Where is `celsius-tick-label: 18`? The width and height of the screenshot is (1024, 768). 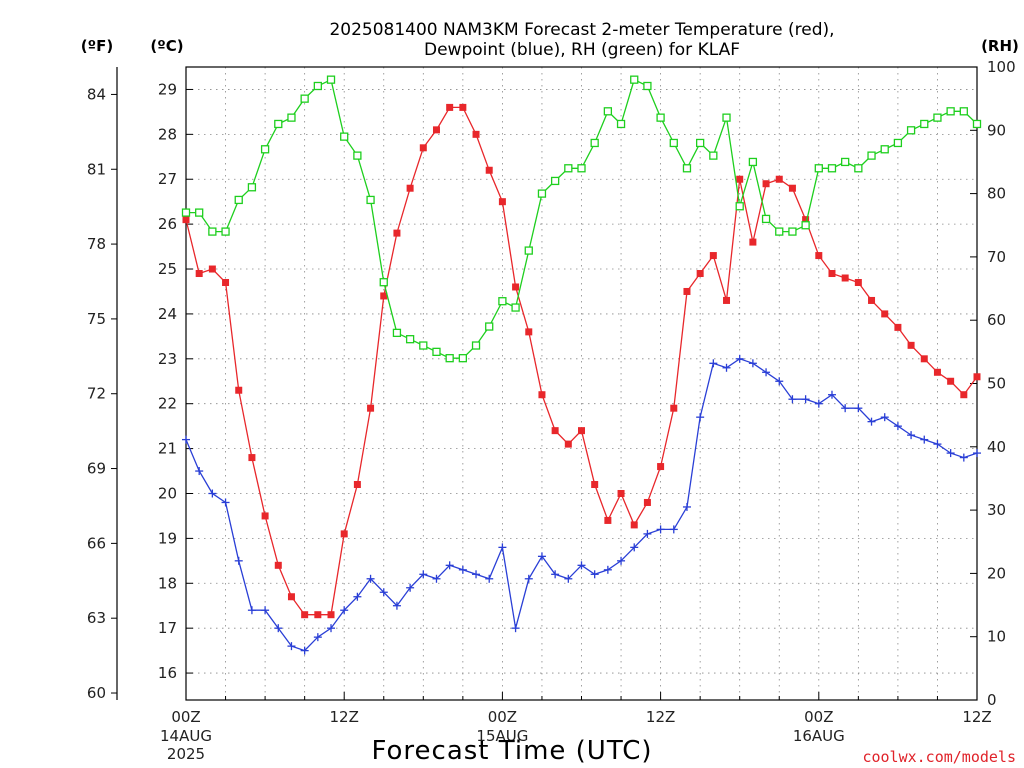
celsius-tick-label: 18 is located at coordinates (167, 583).